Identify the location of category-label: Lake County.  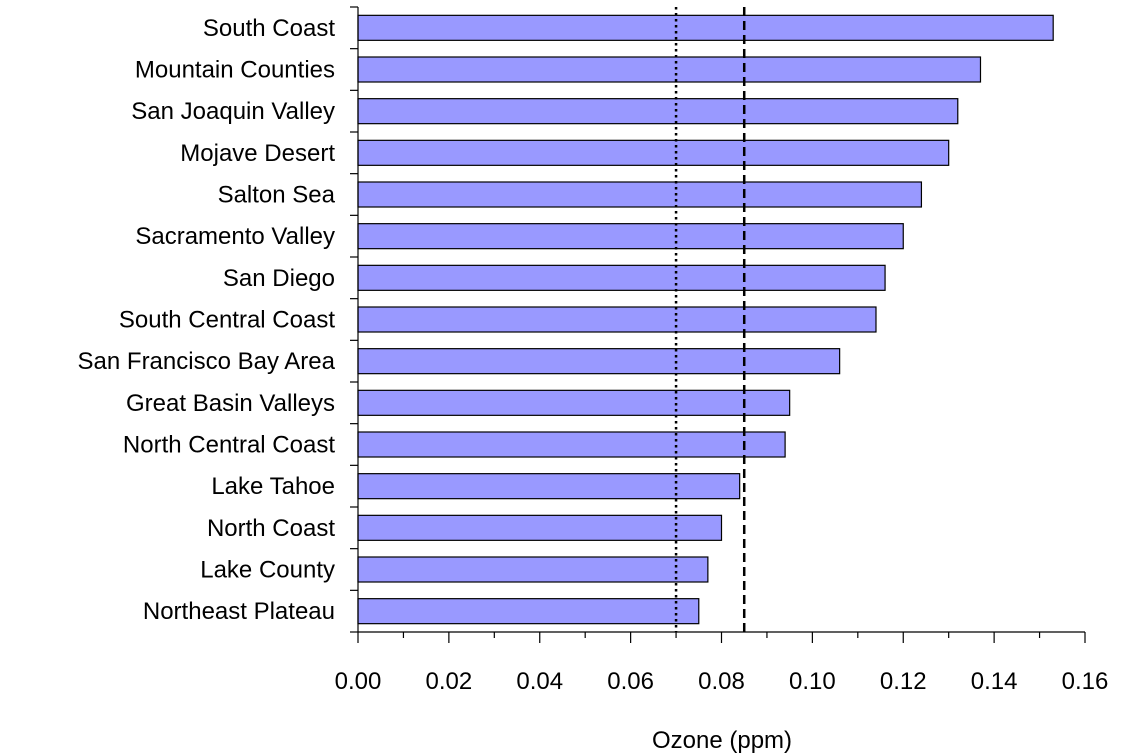
(267, 570).